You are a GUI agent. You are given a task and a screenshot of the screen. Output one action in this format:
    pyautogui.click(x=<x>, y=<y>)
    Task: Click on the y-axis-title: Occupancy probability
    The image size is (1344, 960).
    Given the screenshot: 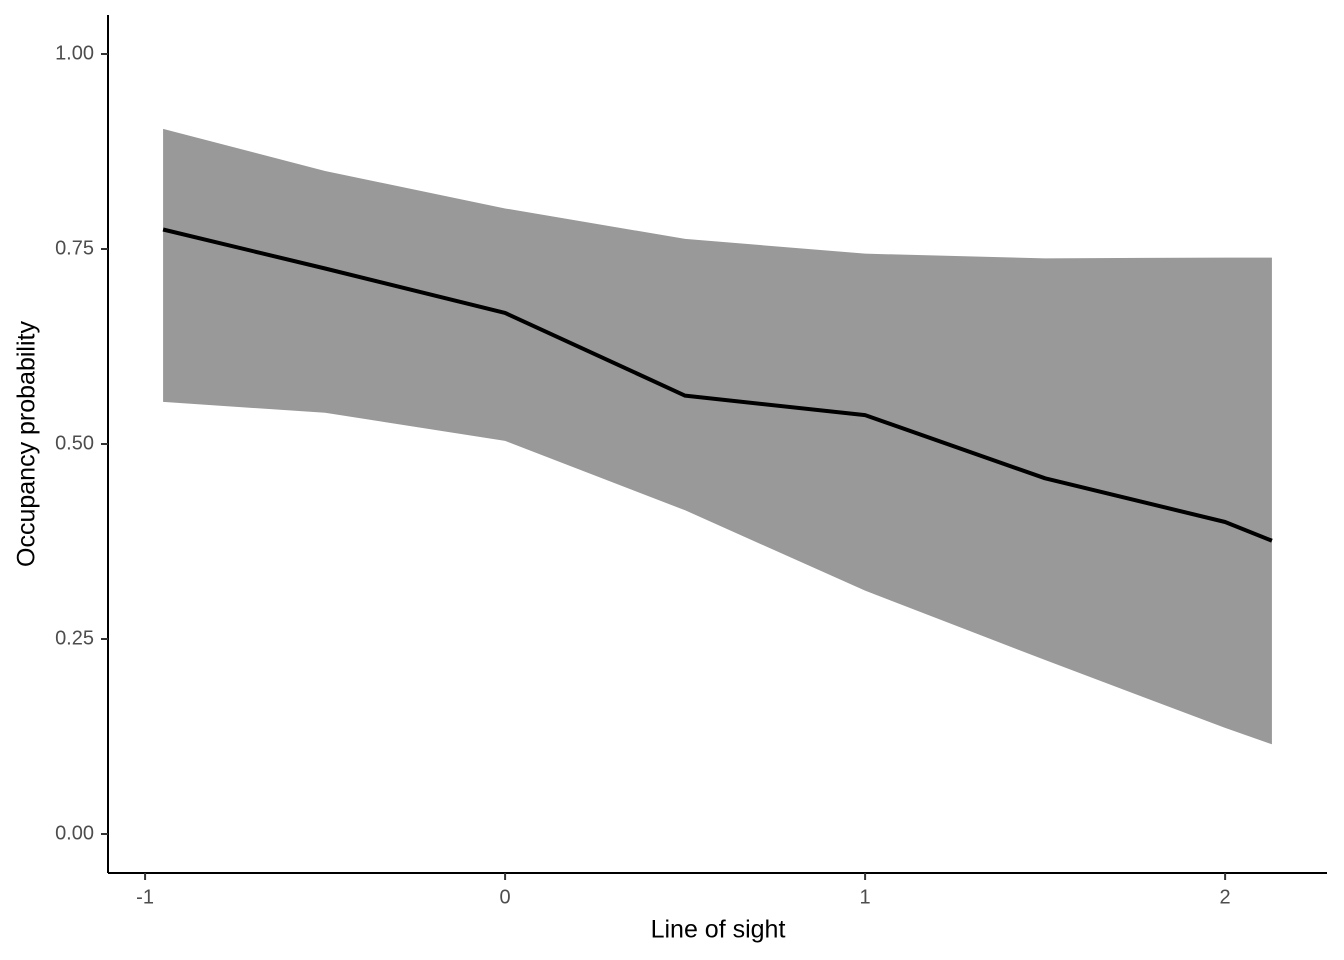 What is the action you would take?
    pyautogui.click(x=27, y=444)
    